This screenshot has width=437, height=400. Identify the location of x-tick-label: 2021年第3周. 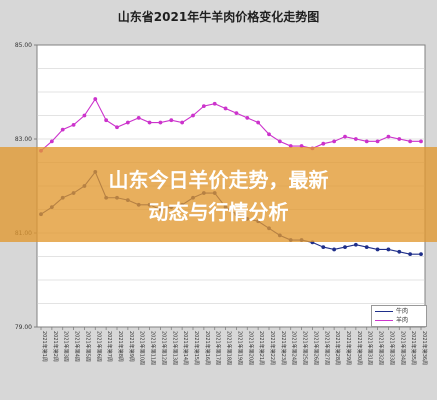
(66, 346).